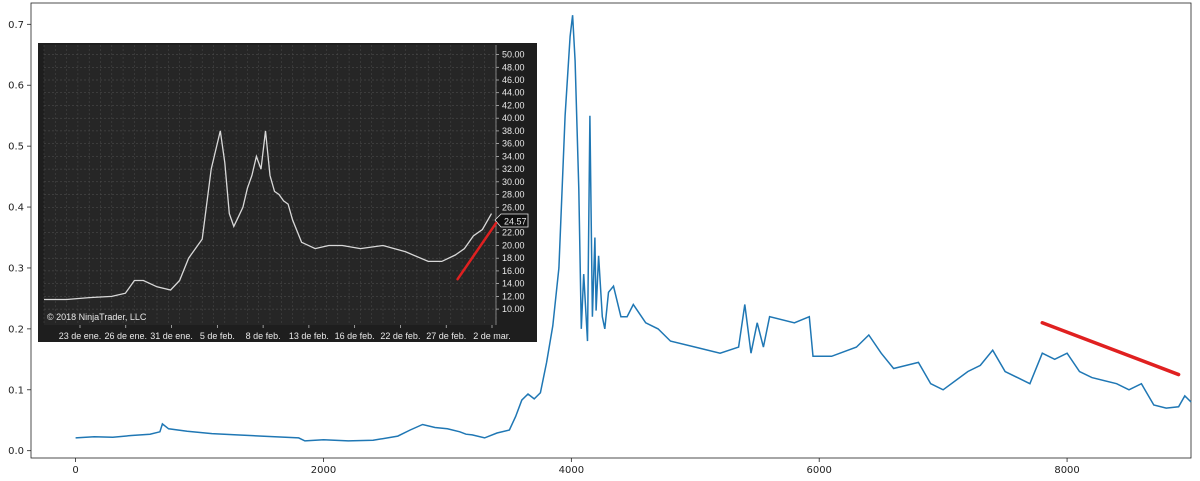 The image size is (1200, 481). I want to click on inset-x-tick-label: 27 de feb., so click(446, 336).